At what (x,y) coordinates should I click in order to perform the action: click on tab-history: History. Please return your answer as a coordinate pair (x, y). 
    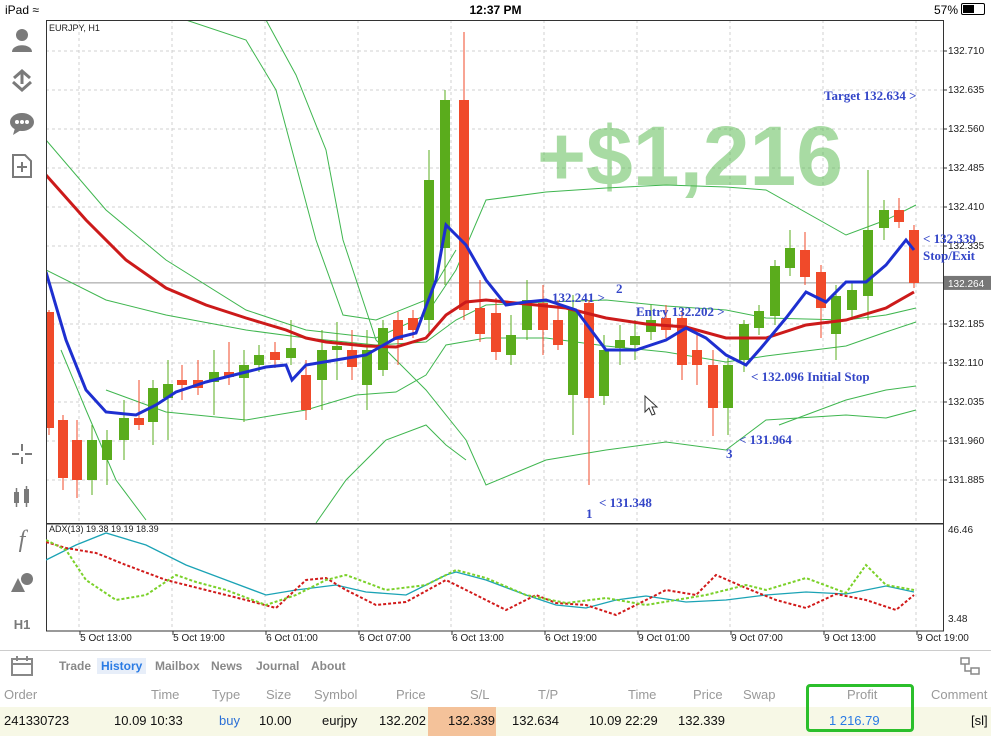
    Looking at the image, I should click on (122, 666).